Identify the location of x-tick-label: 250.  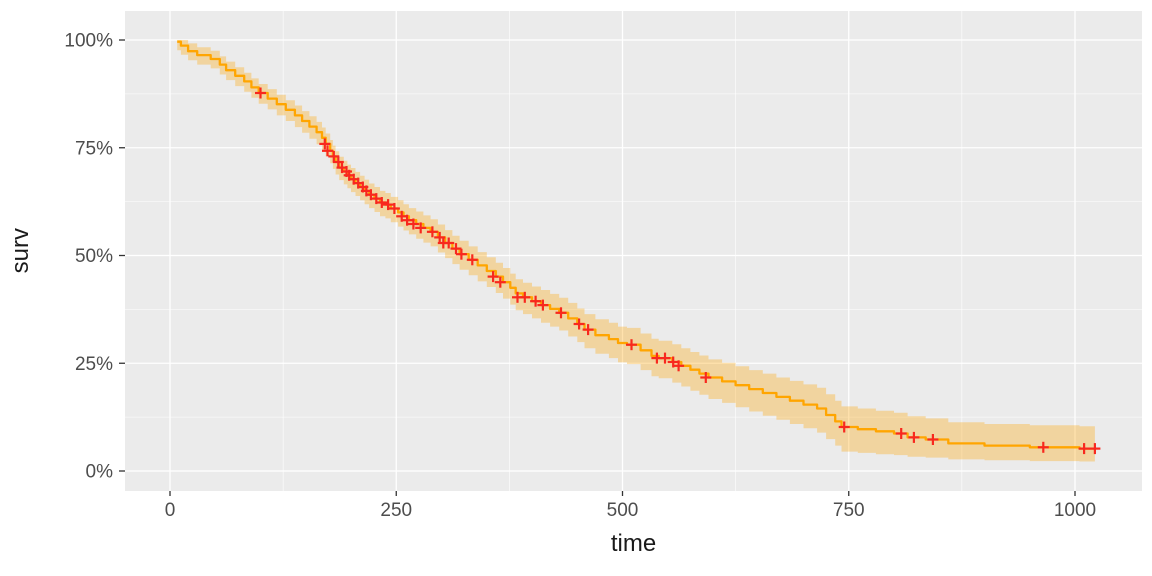
(396, 510).